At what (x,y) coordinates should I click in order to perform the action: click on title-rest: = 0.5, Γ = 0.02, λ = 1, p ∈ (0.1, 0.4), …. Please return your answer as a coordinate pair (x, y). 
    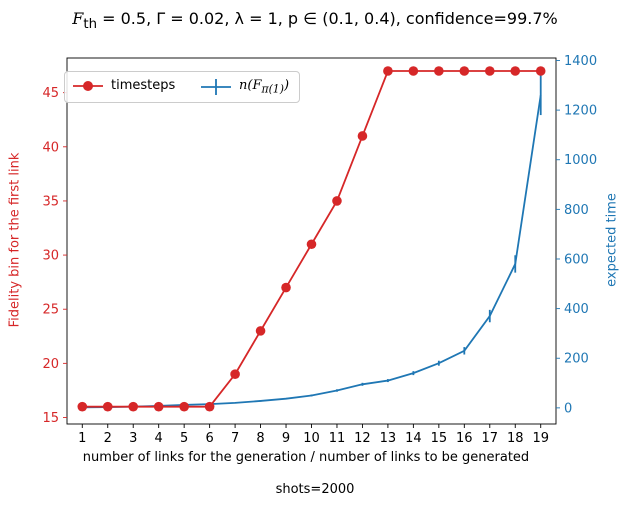
    Looking at the image, I should click on (327, 18).